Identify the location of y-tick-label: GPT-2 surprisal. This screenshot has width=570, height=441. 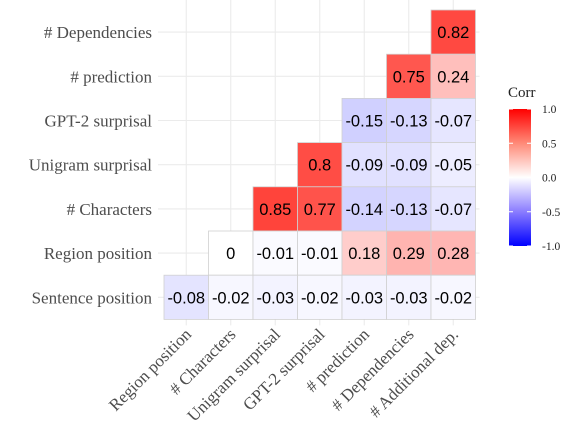
(98, 121).